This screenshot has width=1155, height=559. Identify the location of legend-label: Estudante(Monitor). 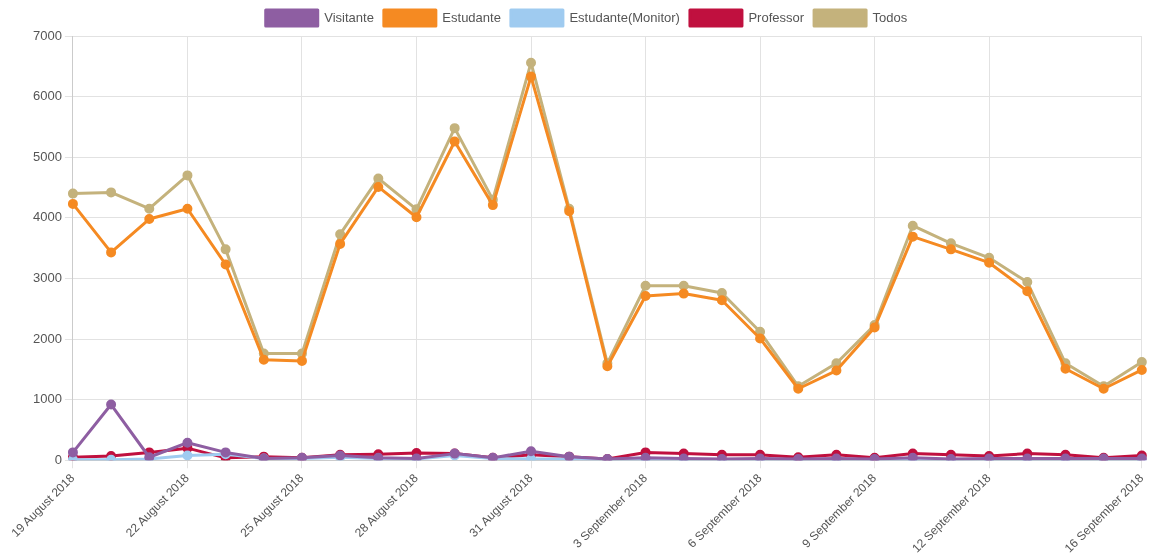
(624, 17).